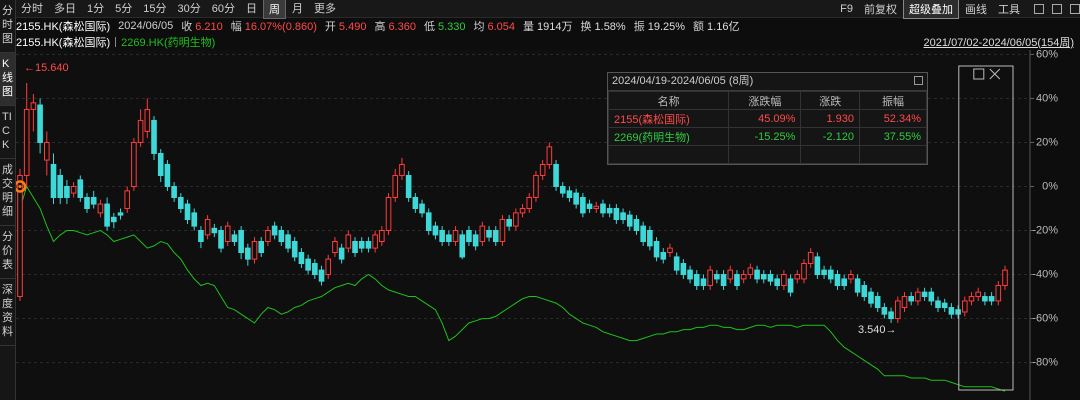 Image resolution: width=1080 pixels, height=400 pixels. What do you see at coordinates (998, 42) in the screenshot?
I see `date-range: 2021/07/02-2024/06/05(154周)` at bounding box center [998, 42].